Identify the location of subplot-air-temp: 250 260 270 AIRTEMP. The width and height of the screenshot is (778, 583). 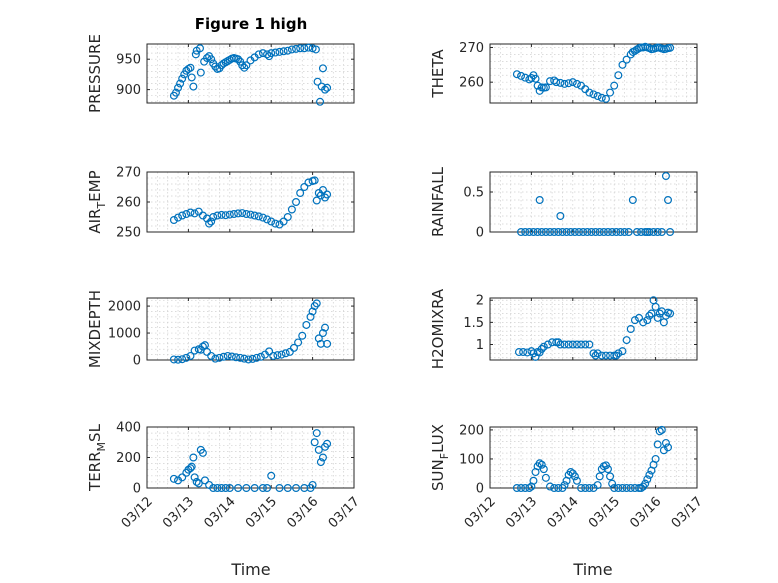
(220, 203).